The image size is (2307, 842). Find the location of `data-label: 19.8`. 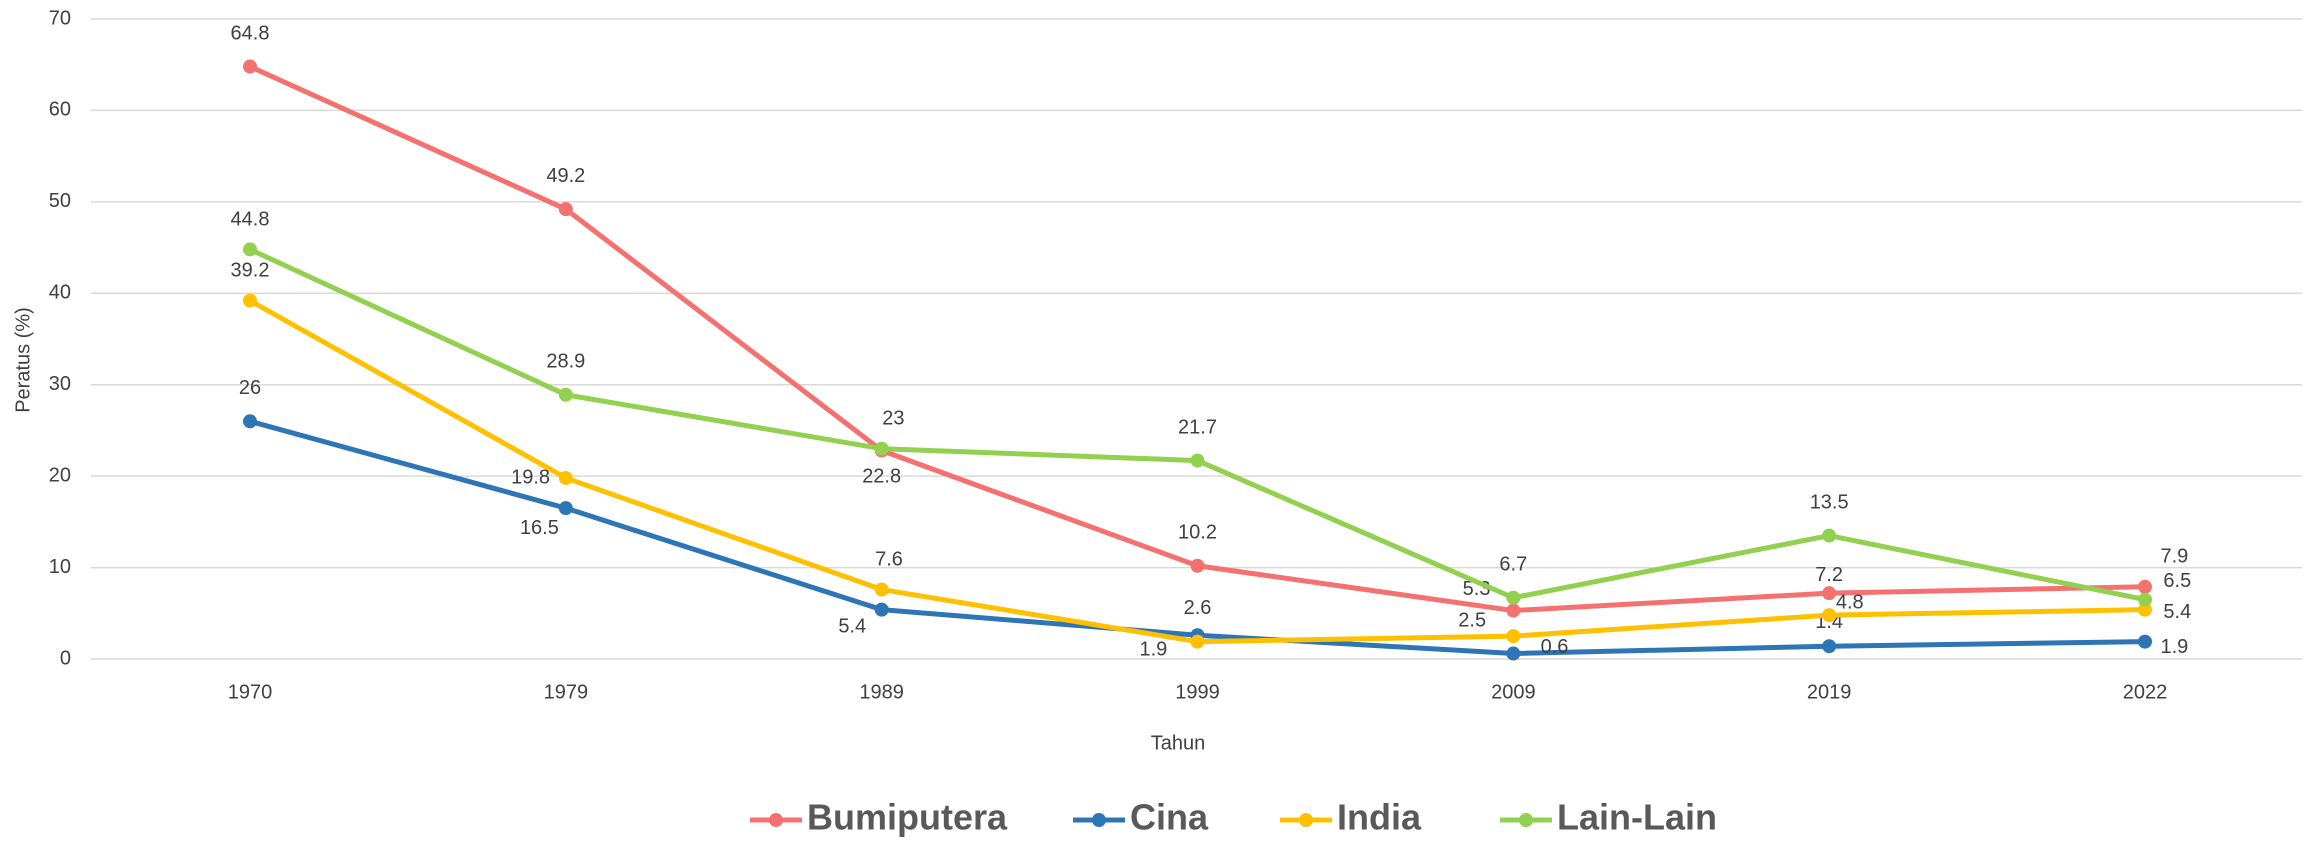

data-label: 19.8 is located at coordinates (530, 477).